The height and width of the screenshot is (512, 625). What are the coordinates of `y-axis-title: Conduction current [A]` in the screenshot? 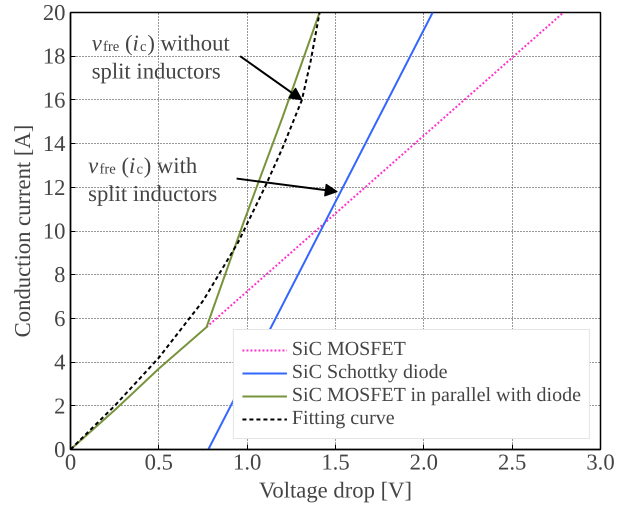 It's located at (22, 231).